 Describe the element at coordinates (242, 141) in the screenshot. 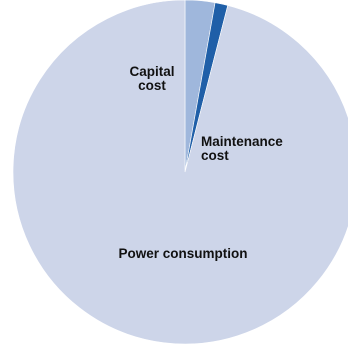

I see `pie-label-line: Maintenance` at that location.